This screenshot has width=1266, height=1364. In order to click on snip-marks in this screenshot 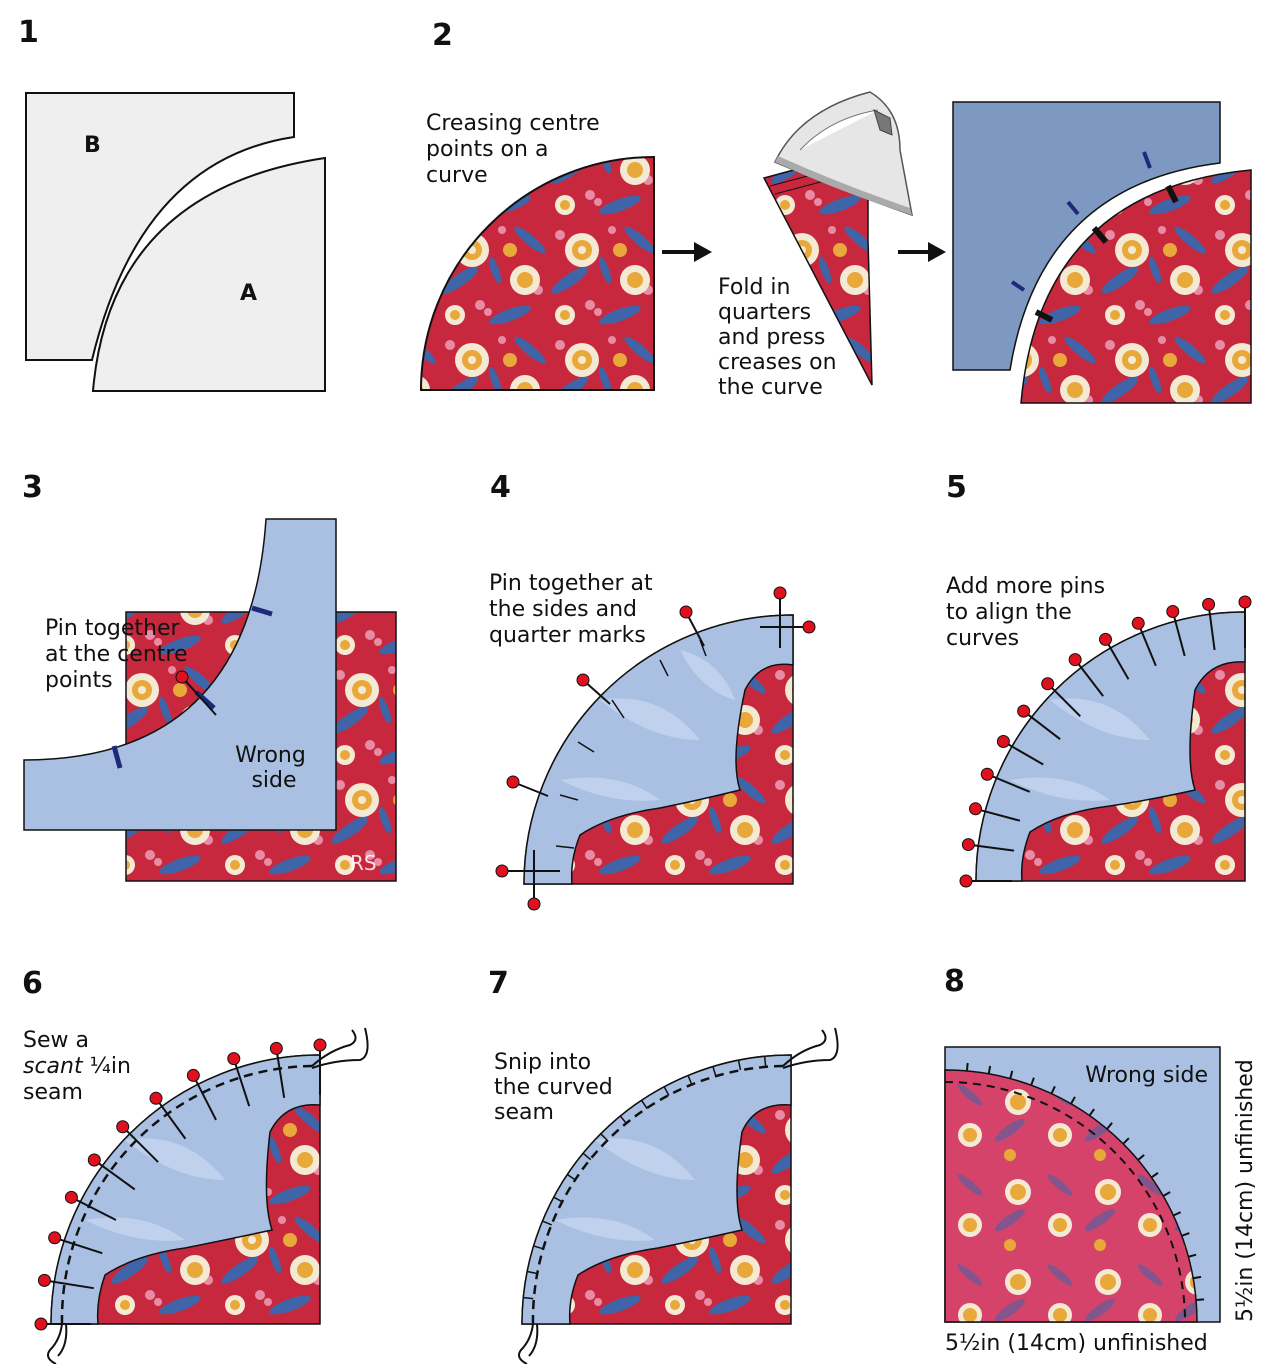, I will do `click(645, 1178)`.